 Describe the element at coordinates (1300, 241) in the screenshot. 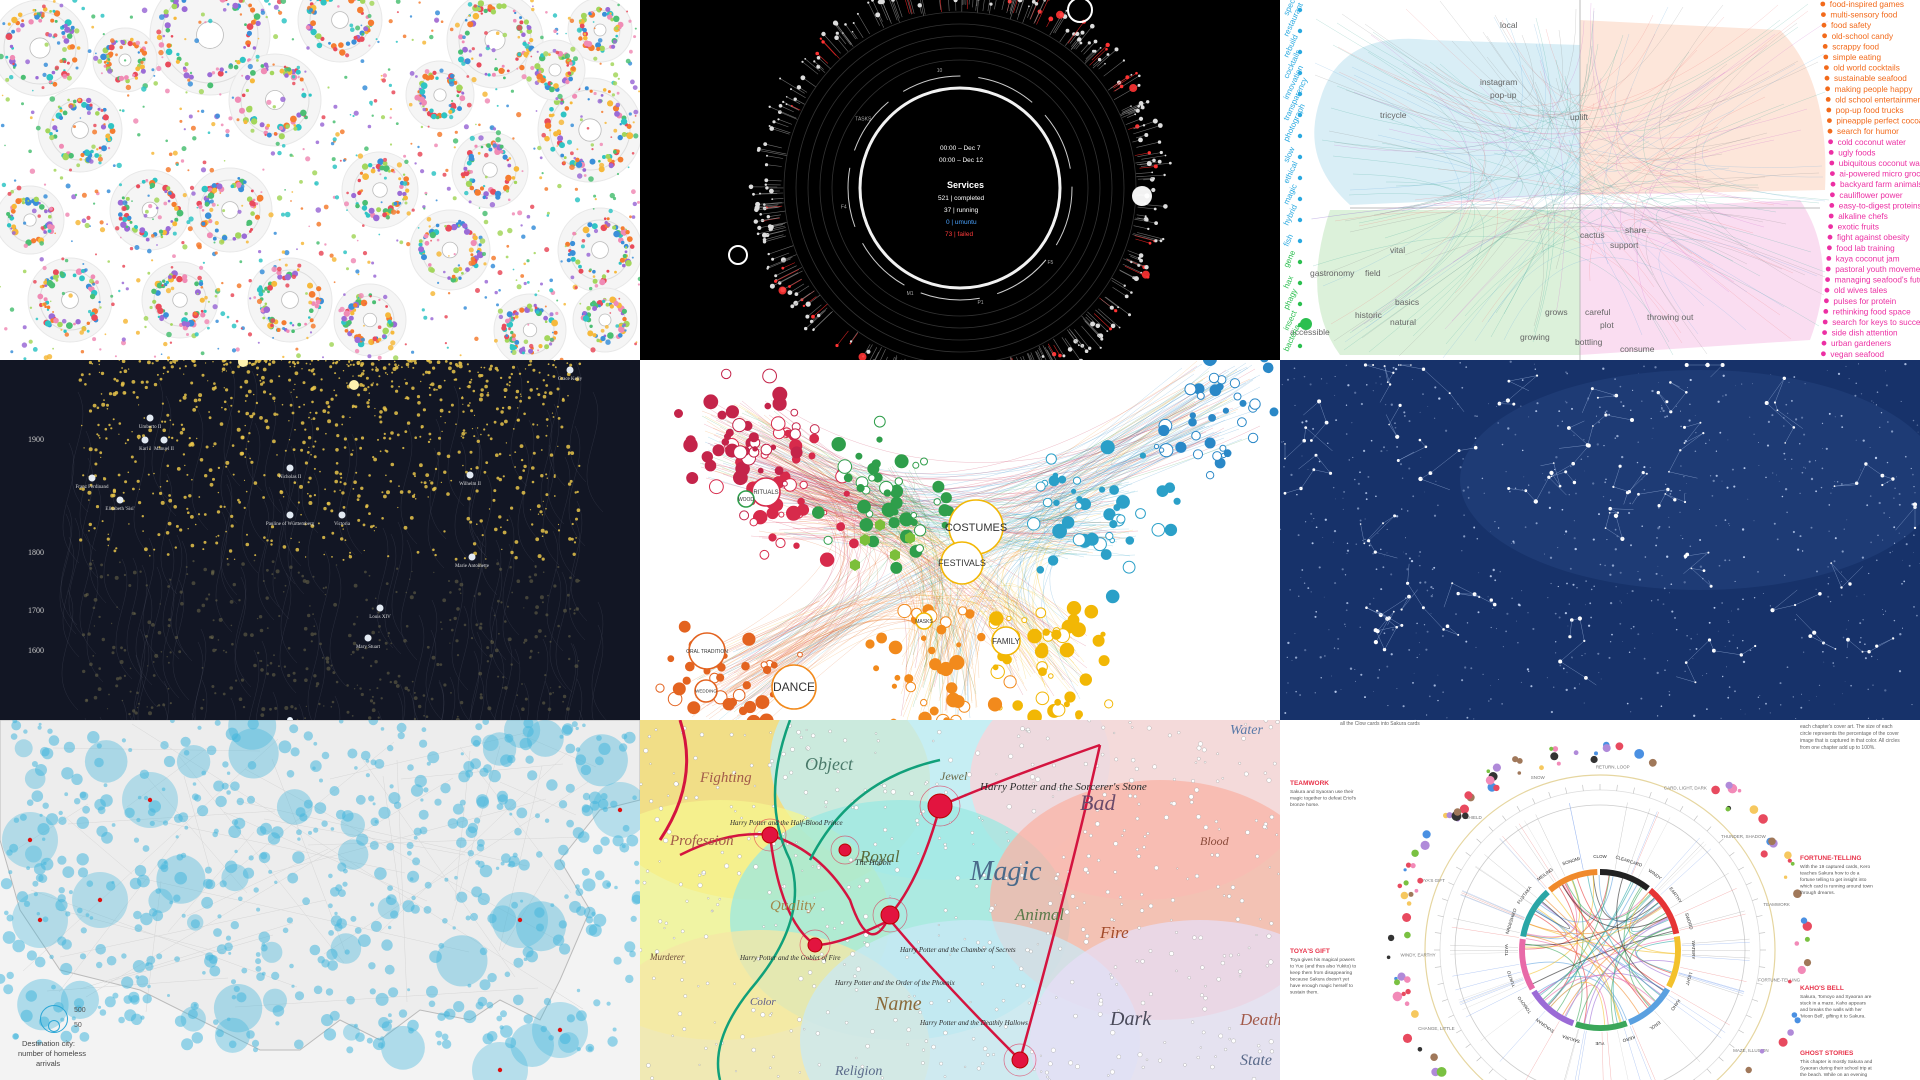

I see `left-trend-dot` at that location.